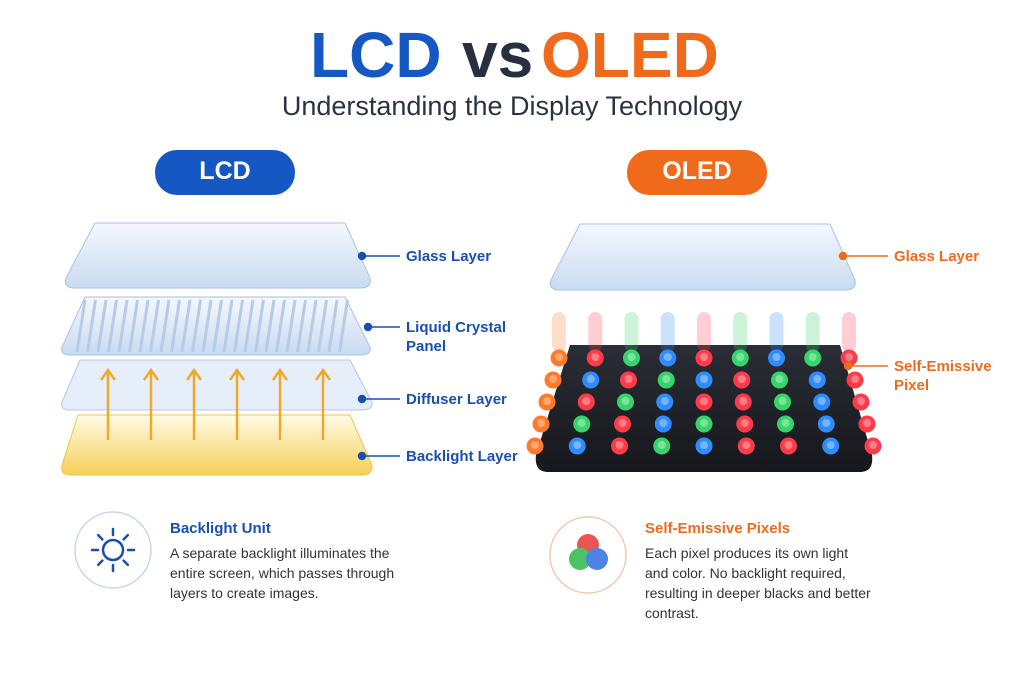  Describe the element at coordinates (220, 528) in the screenshot. I see `info-title: Backlight Unit` at that location.